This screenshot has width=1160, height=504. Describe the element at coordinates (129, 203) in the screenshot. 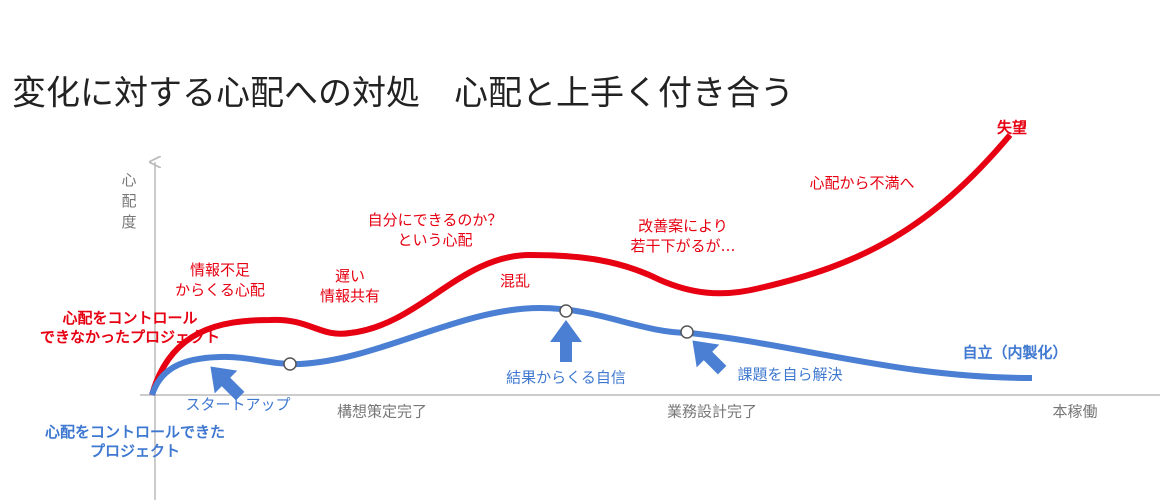

I see `y-axis-label: 心配度` at that location.